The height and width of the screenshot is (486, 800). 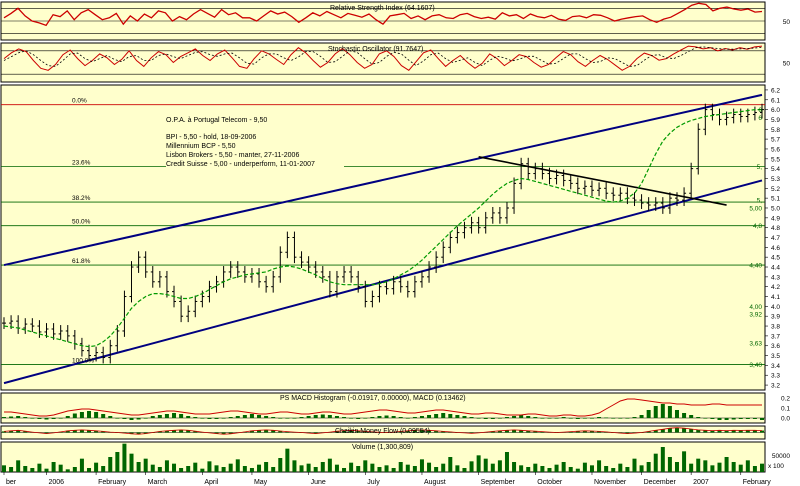 What do you see at coordinates (760, 167) in the screenshot?
I see `level-label: 5,` at bounding box center [760, 167].